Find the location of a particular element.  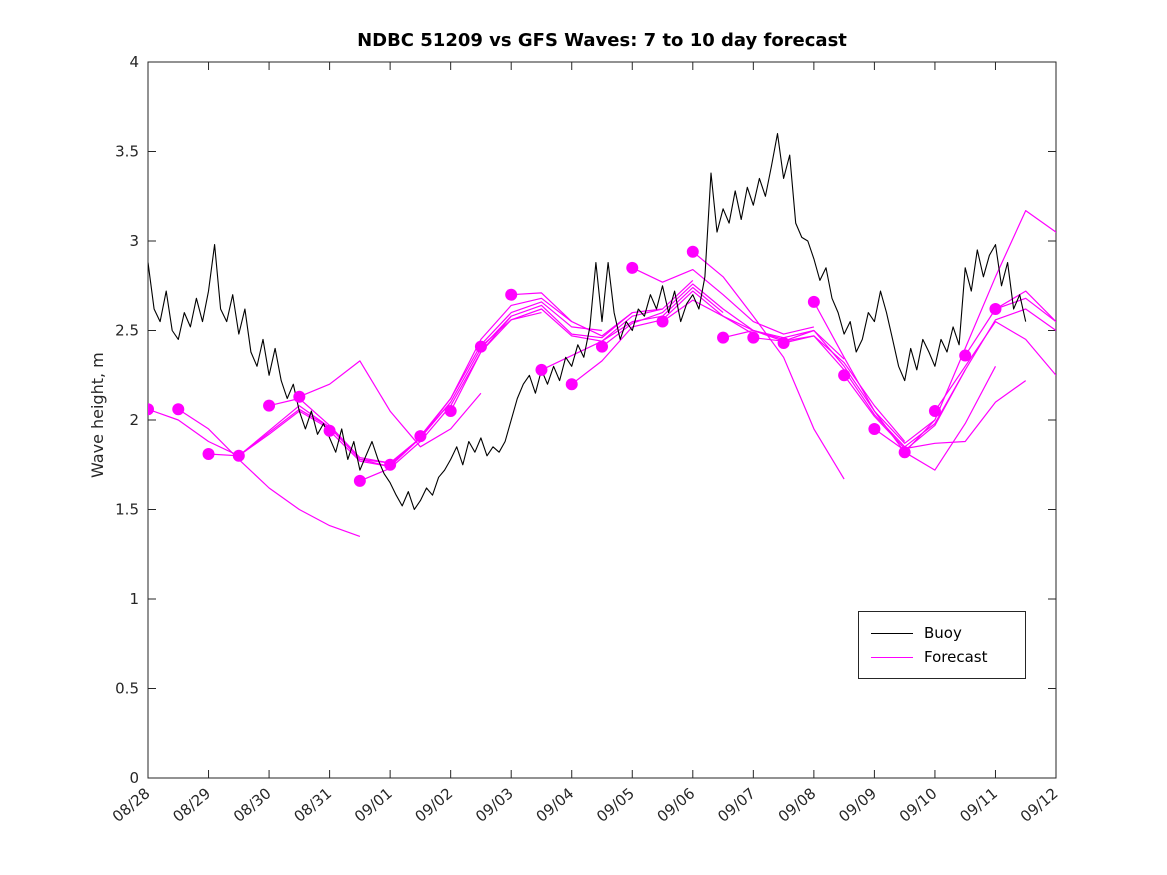

buoy-line-sample is located at coordinates (892, 633).